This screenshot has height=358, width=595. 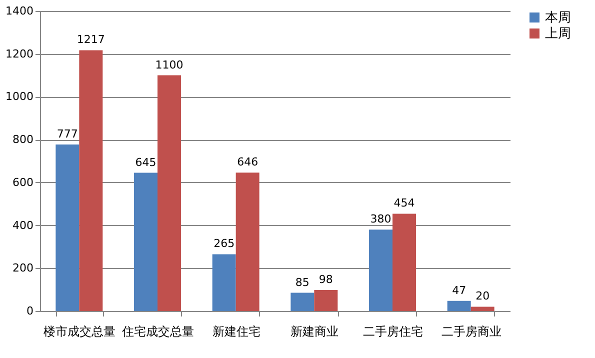 What do you see at coordinates (157, 331) in the screenshot?
I see `x-tick-label: 住宅成交总量` at bounding box center [157, 331].